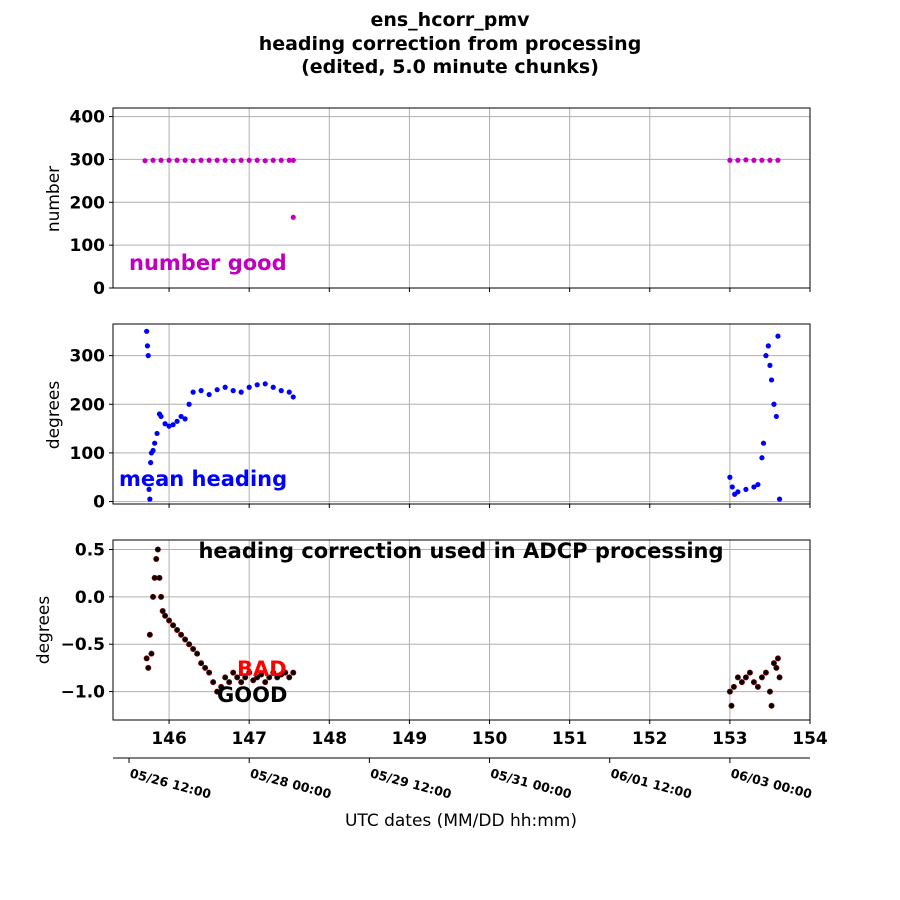 This screenshot has width=900, height=900. I want to click on panel2-ytick-label: 200, so click(88, 405).